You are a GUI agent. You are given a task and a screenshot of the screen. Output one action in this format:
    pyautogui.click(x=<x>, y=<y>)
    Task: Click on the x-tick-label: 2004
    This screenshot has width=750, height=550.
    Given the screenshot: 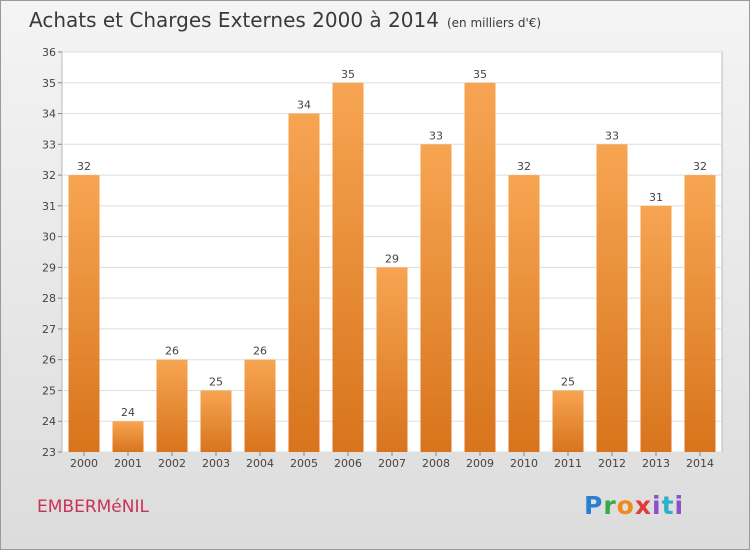 What is the action you would take?
    pyautogui.click(x=260, y=463)
    